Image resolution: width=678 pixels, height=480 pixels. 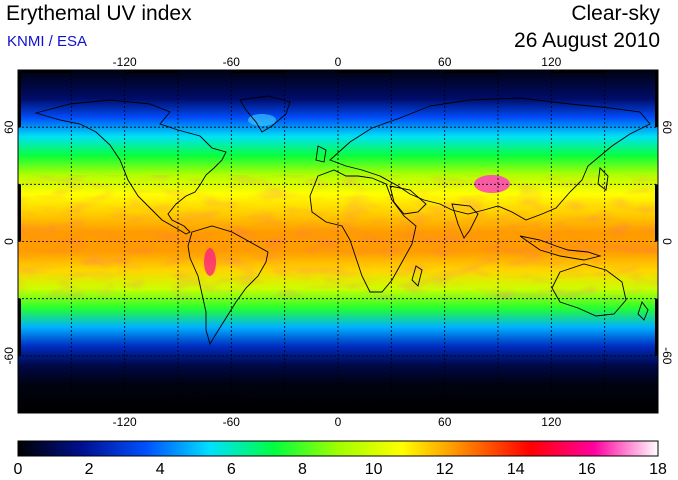 I want to click on colorbar-tick-label: 18, so click(x=658, y=469).